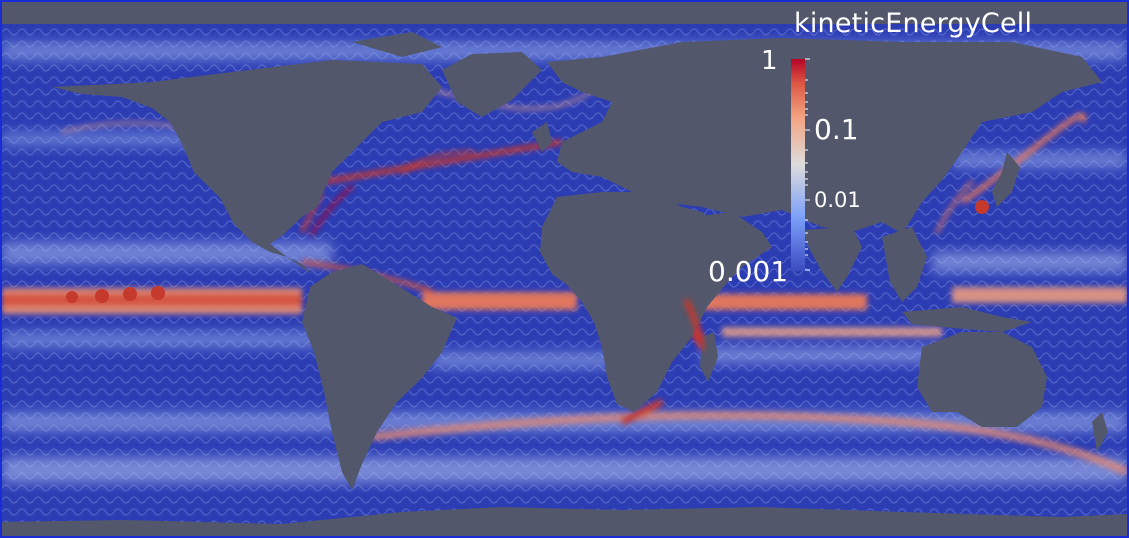  Describe the element at coordinates (748, 272) in the screenshot. I see `colorbar-tick-label: 0.001` at that location.